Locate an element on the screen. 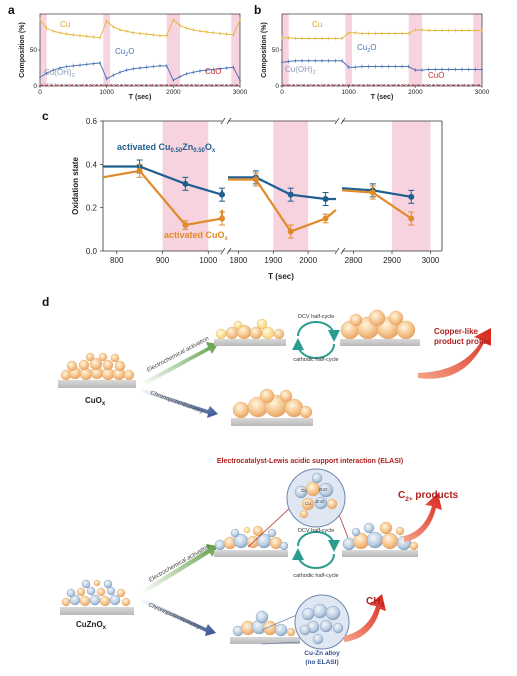 The height and width of the screenshot is (676, 517). chart-a-xtick-label-1: 1000 is located at coordinates (106, 92).